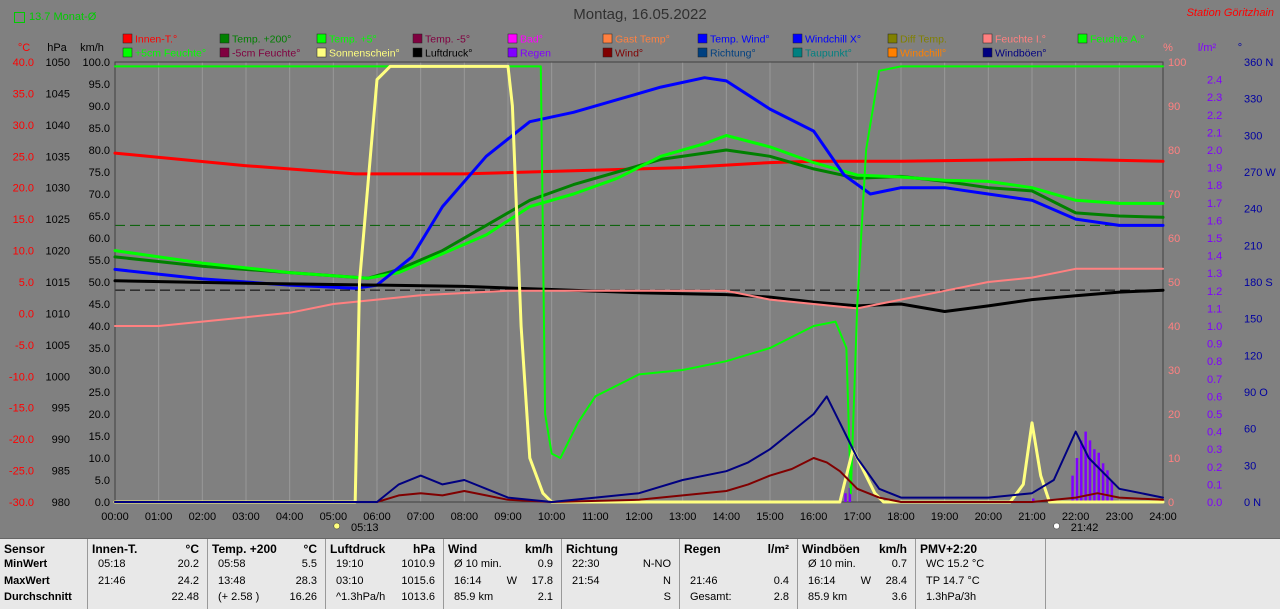 This screenshot has width=1280, height=609. What do you see at coordinates (19, 17) in the screenshot?
I see `checkbox-icon` at bounding box center [19, 17].